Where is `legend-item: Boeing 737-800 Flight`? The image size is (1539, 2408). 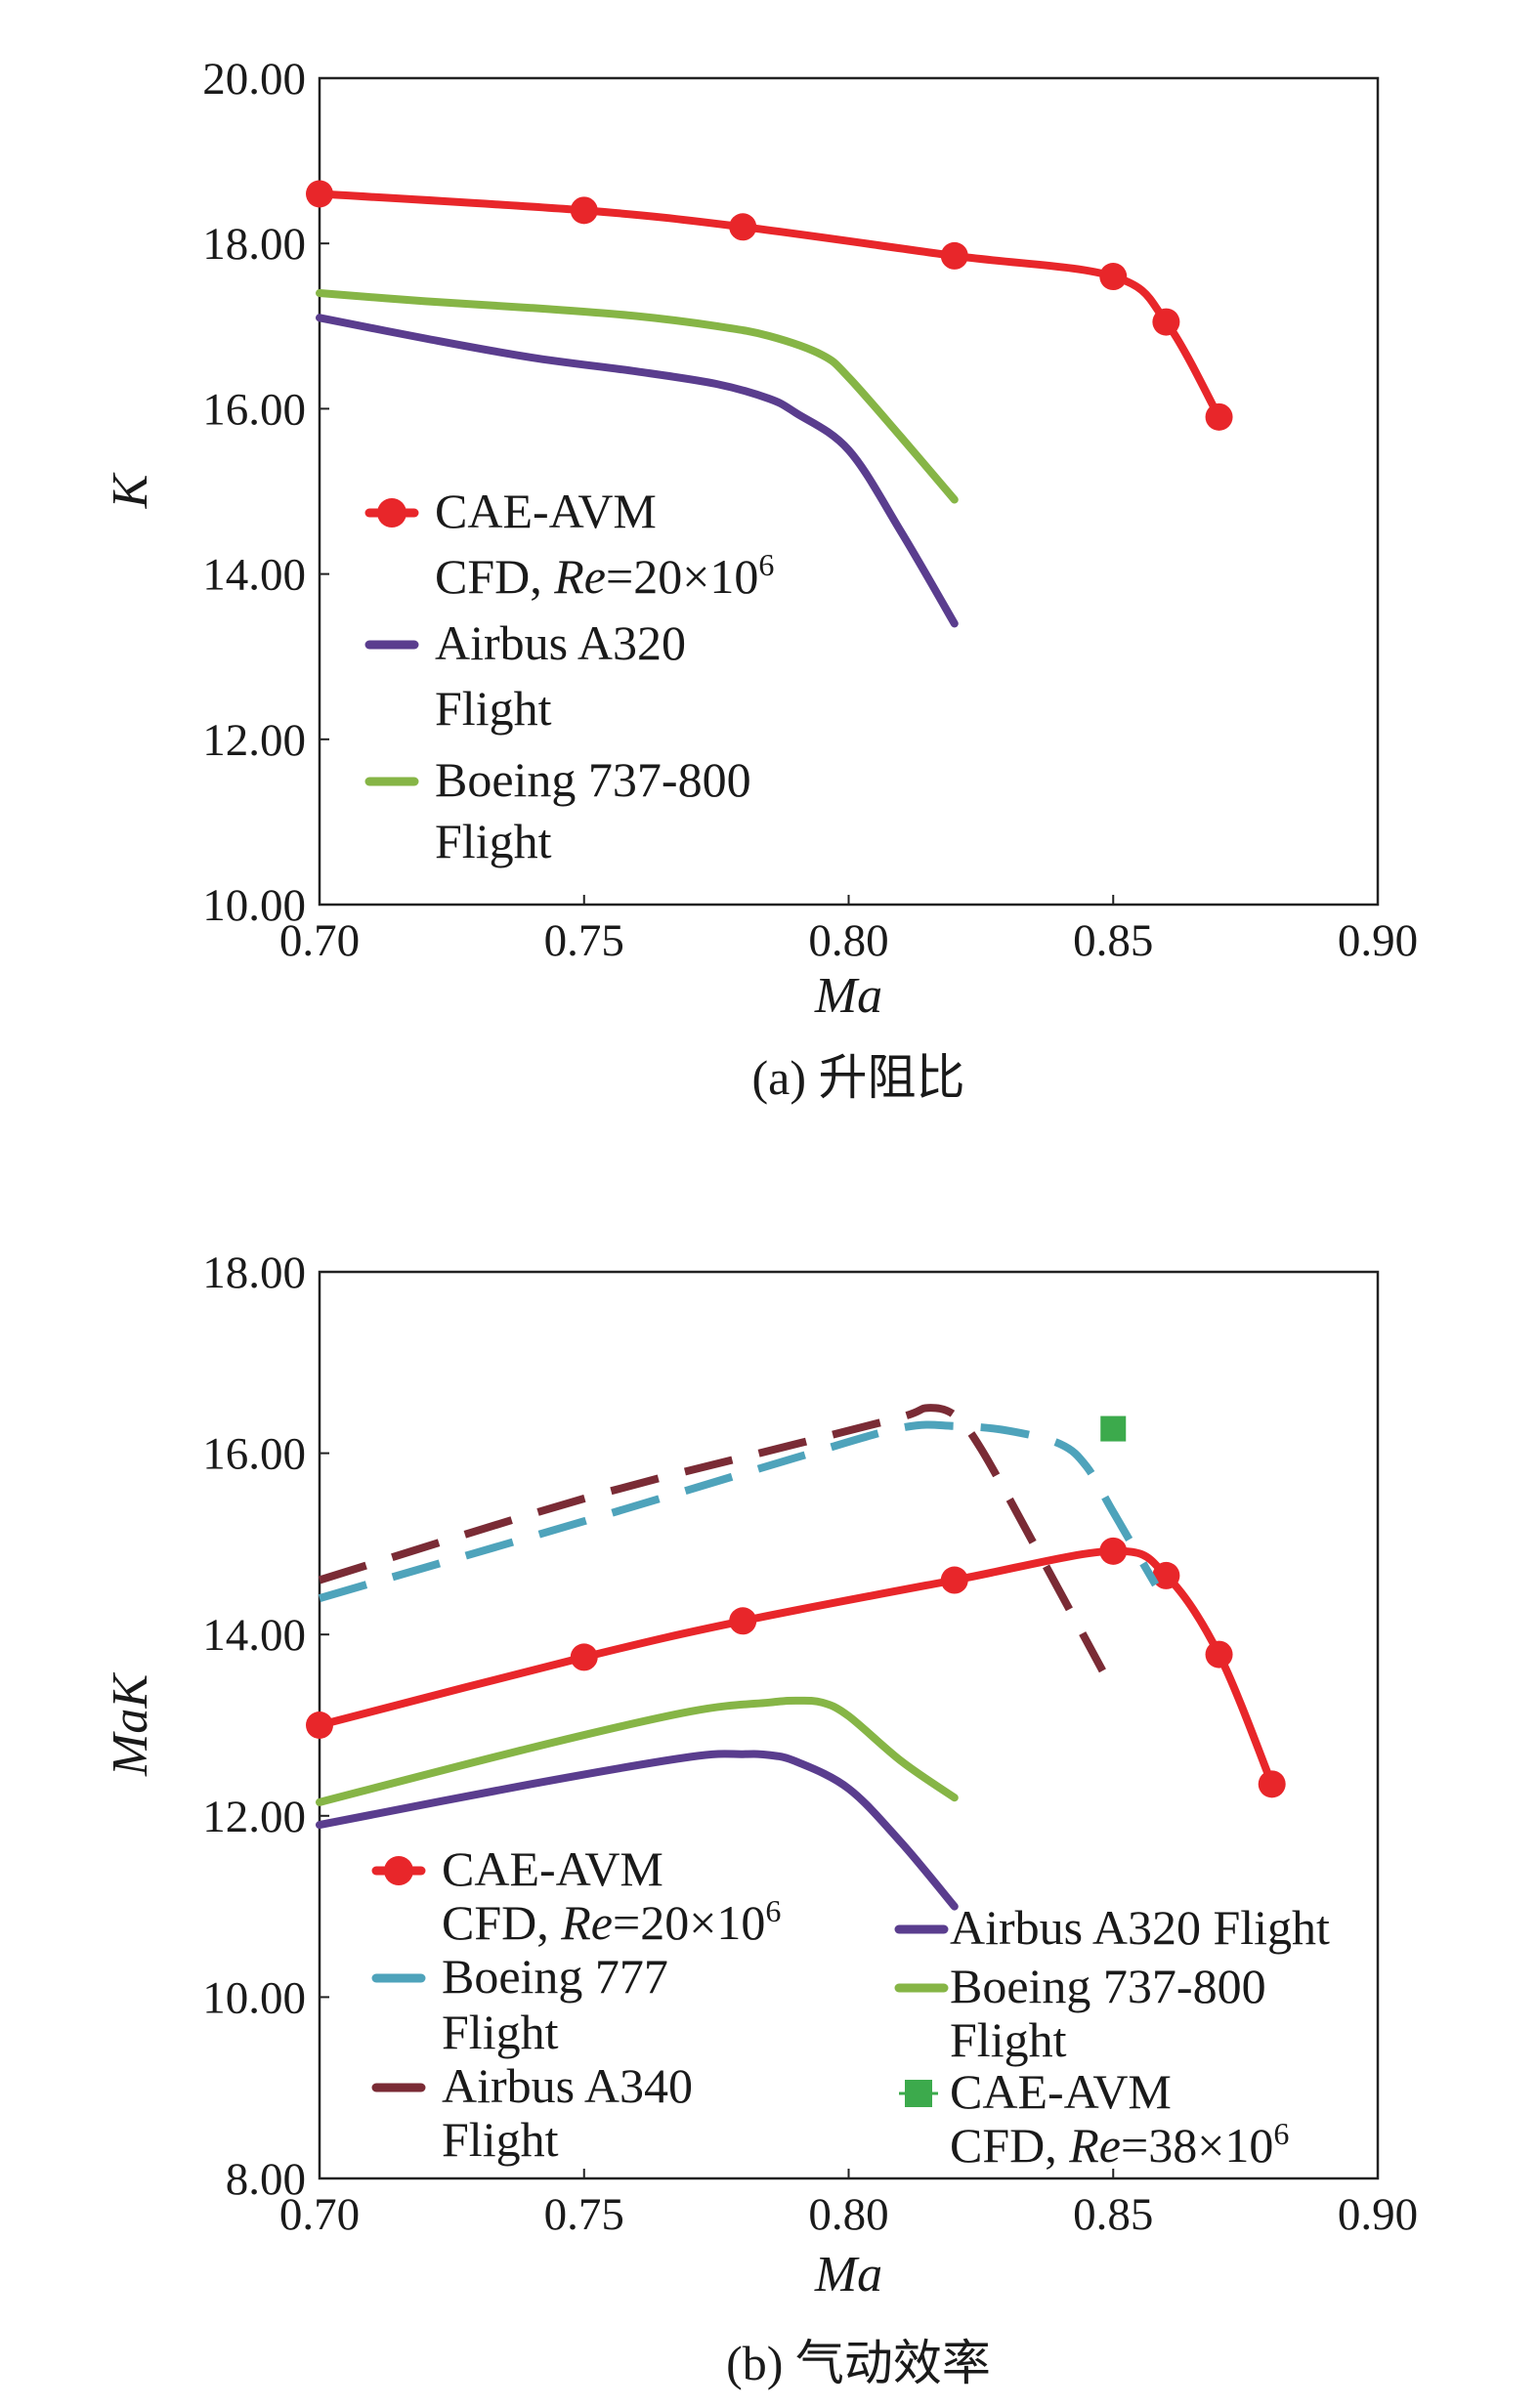 legend-item: Boeing 737-800 Flight is located at coordinates (557, 810).